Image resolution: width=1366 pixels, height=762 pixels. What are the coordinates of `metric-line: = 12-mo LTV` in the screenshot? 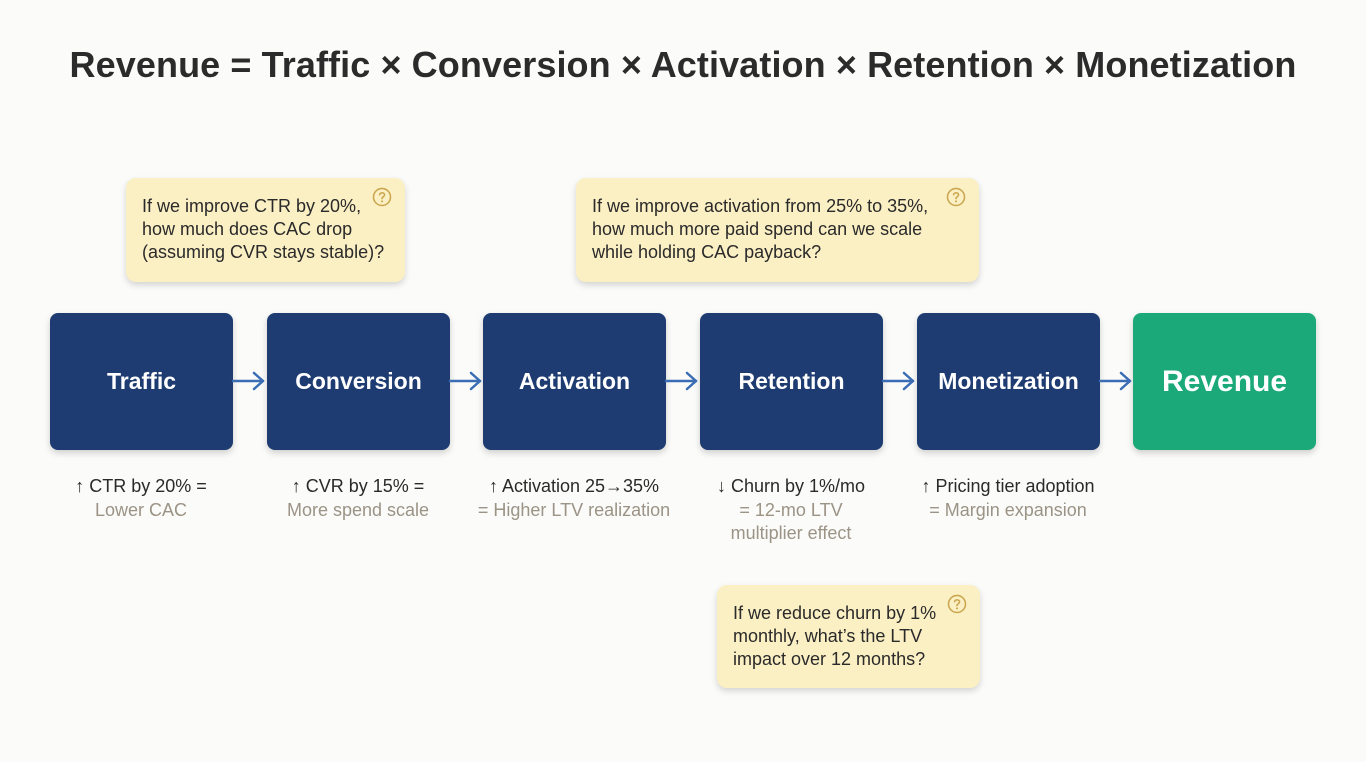 It's located at (791, 509).